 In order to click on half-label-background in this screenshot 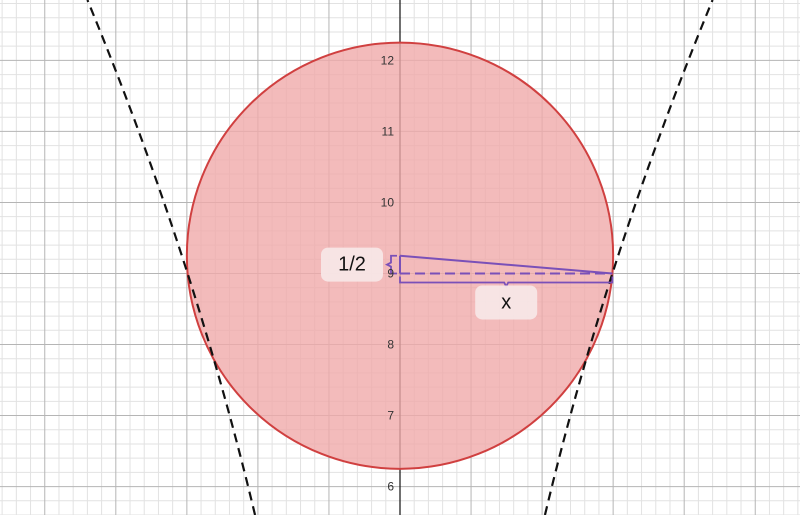, I will do `click(352, 264)`.